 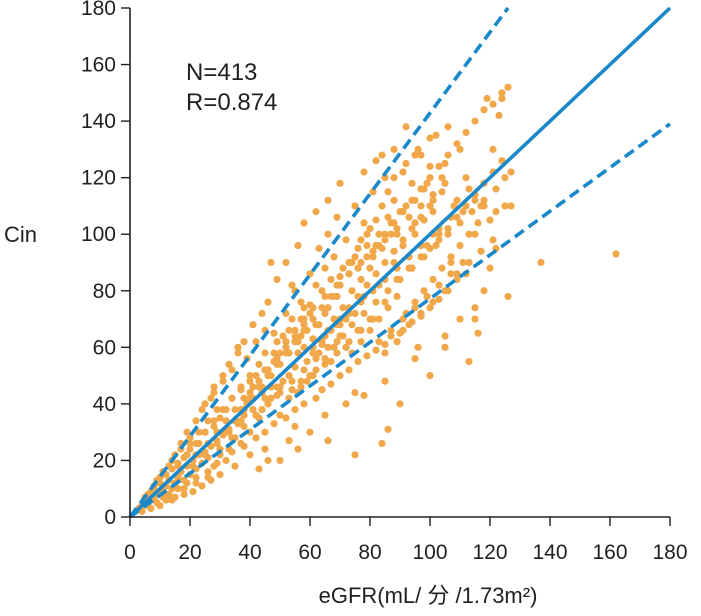 I want to click on x-tick-label: 120, so click(x=489, y=552).